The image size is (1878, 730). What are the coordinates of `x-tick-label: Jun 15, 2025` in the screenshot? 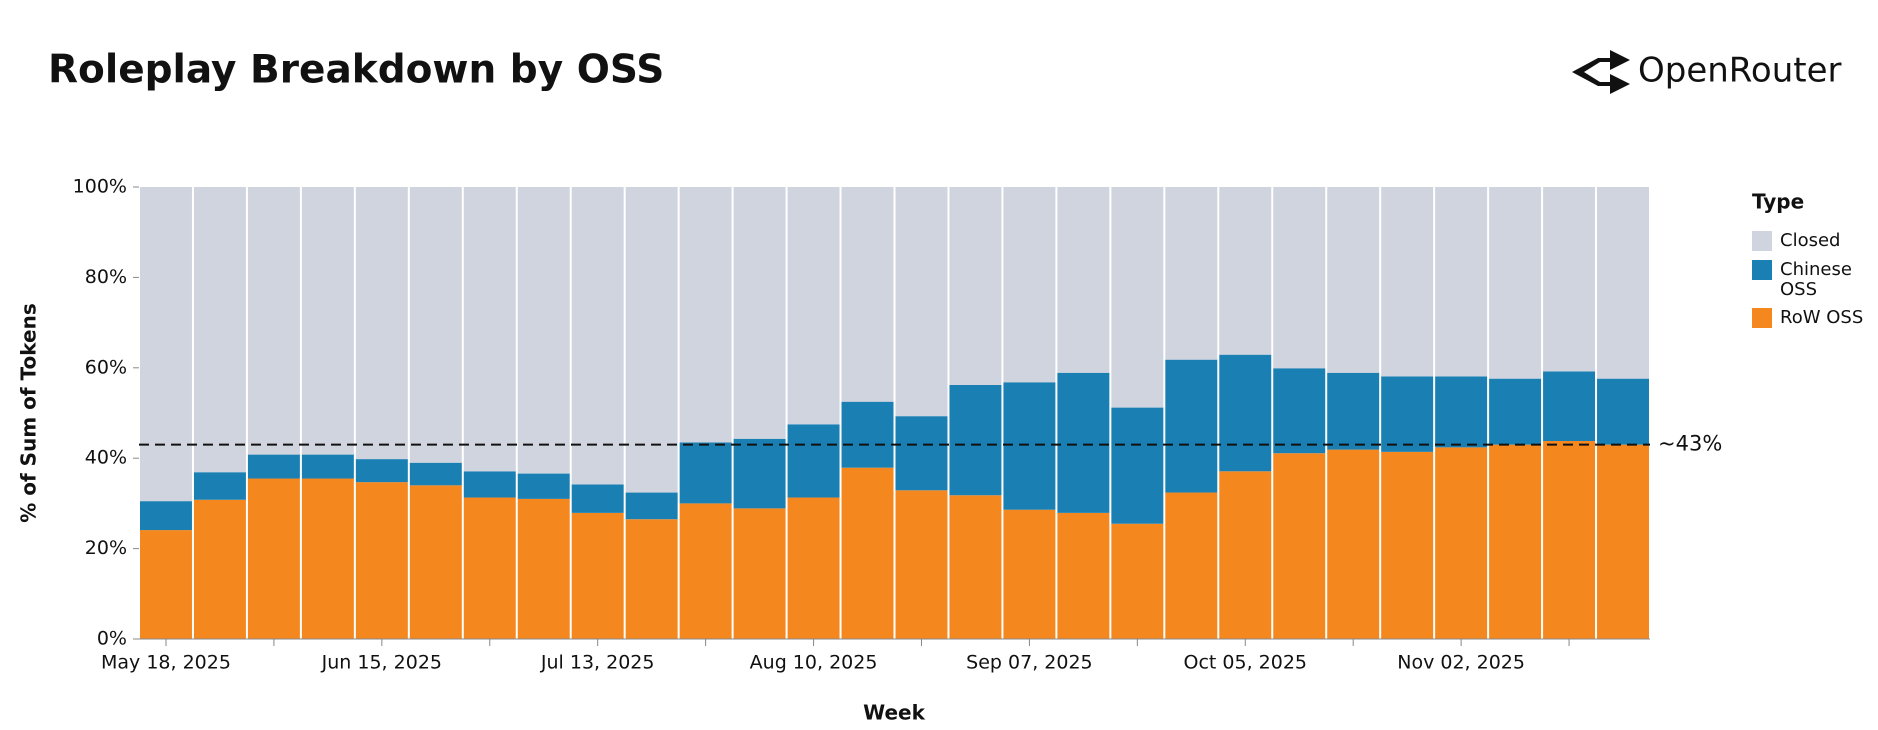 It's located at (381, 663).